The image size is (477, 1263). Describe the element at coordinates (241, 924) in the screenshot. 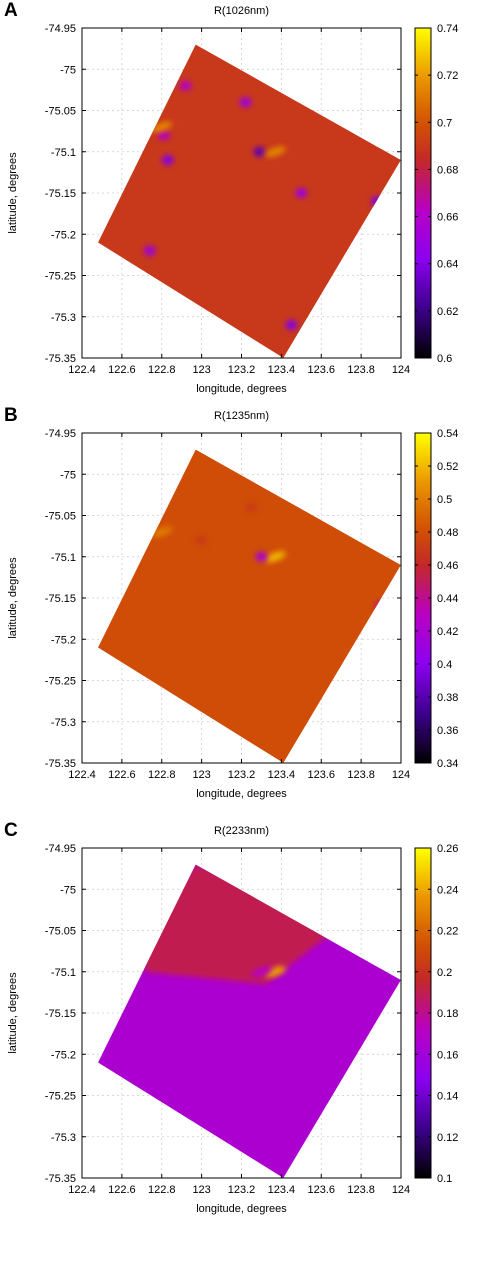

I see `swath-upper-region-c` at that location.